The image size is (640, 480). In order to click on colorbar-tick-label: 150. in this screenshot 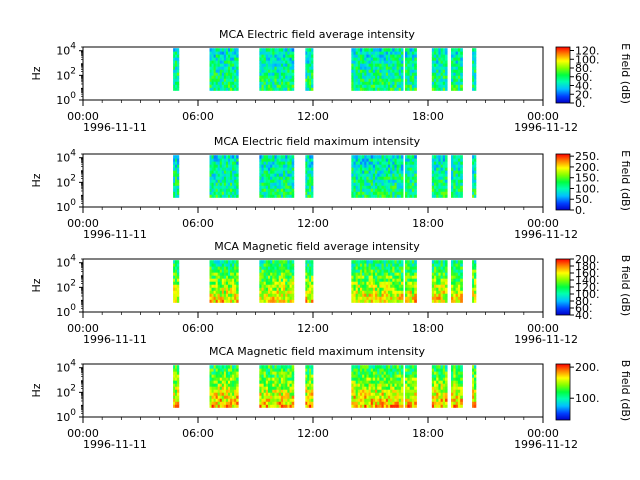, I will do `click(587, 178)`.